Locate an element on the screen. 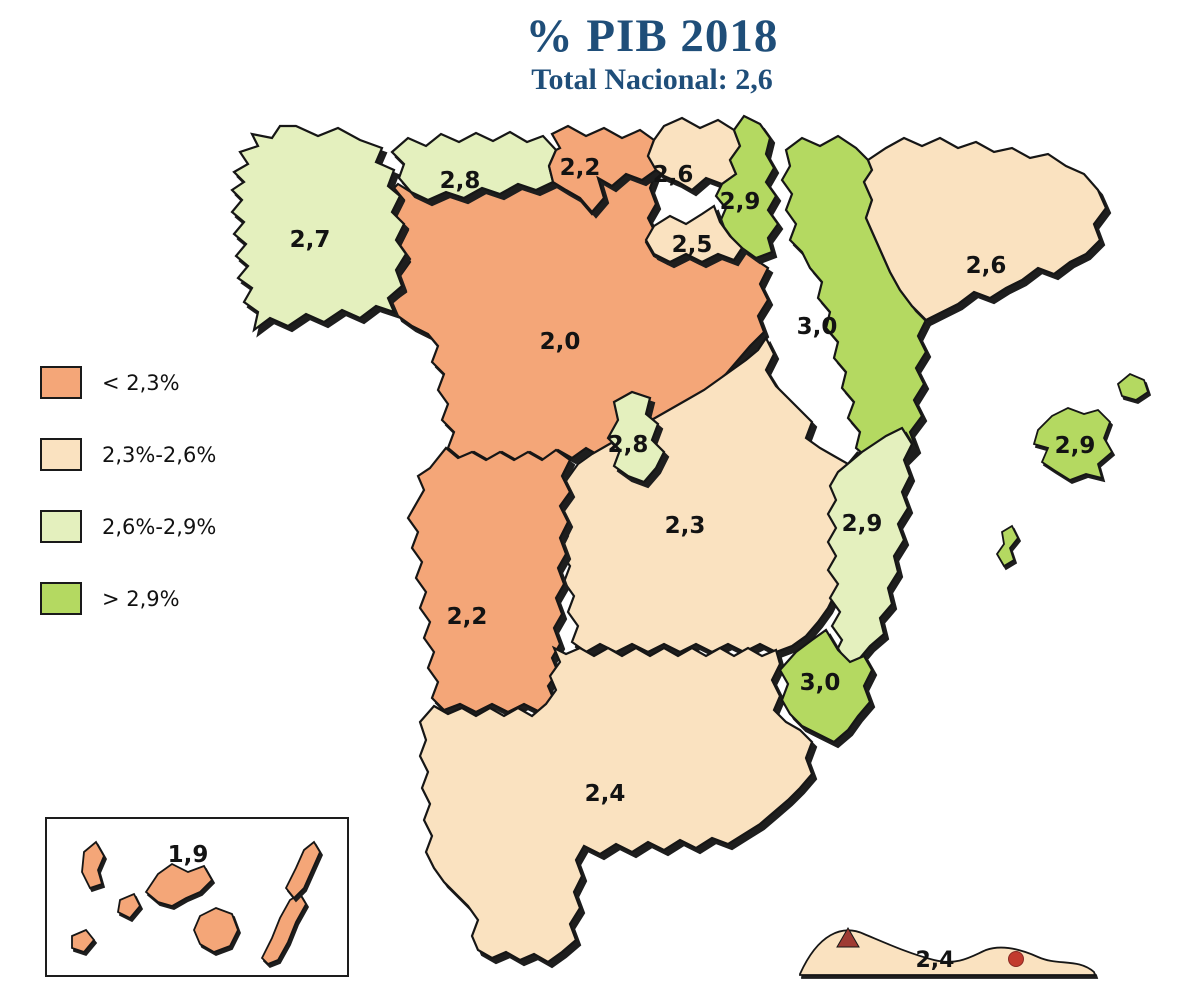 The width and height of the screenshot is (1200, 998). region-canarias-fuerteventura is located at coordinates (284, 929).